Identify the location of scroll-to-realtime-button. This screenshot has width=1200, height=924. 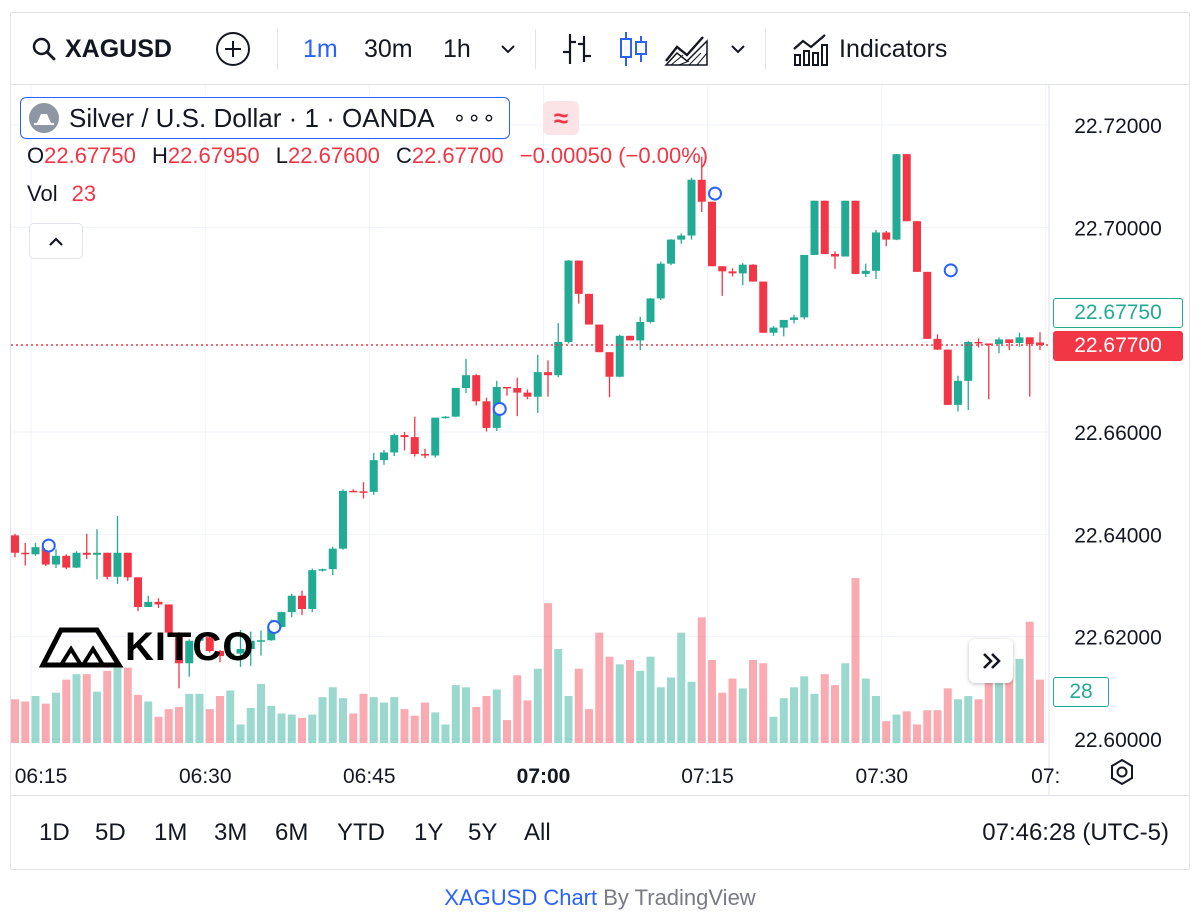
(991, 661).